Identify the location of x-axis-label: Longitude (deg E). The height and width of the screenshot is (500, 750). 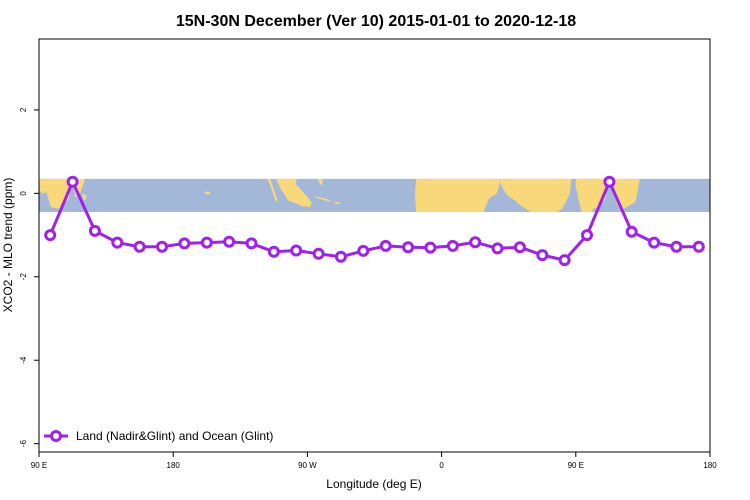
(373, 484).